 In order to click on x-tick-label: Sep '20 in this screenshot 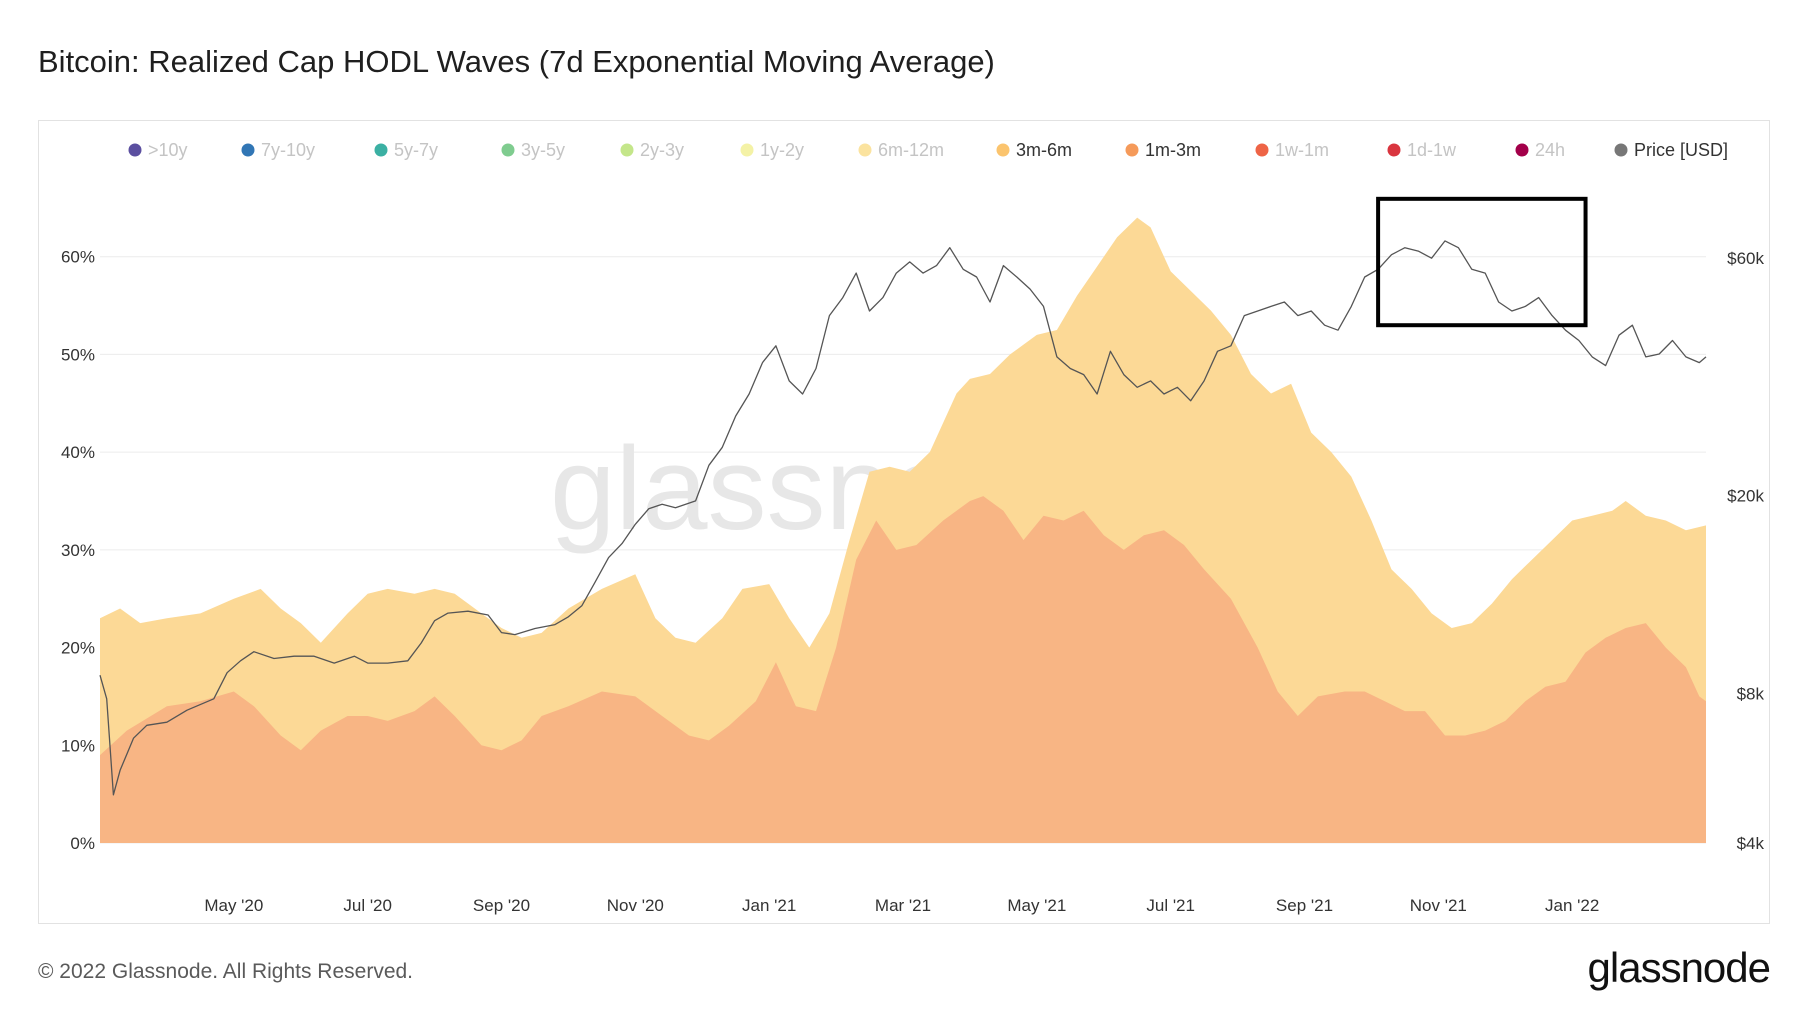, I will do `click(501, 905)`.